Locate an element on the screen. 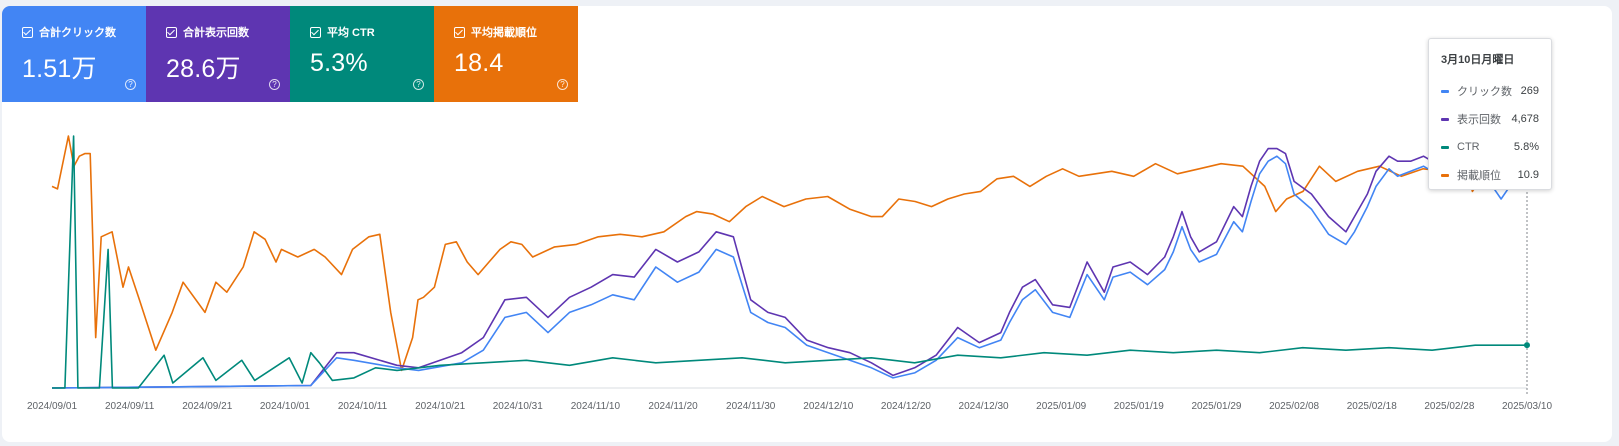 This screenshot has height=446, width=1619. series-end-point is located at coordinates (1527, 345).